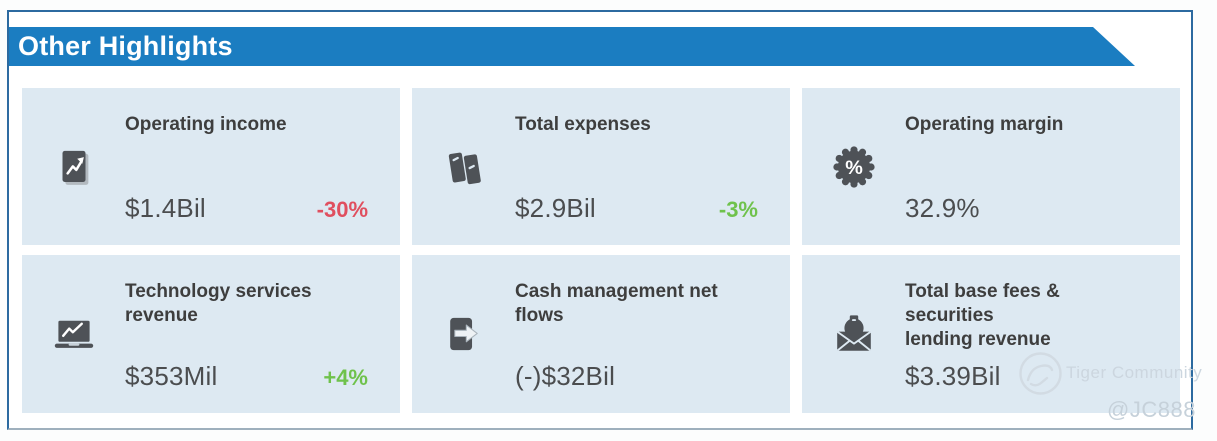  Describe the element at coordinates (206, 124) in the screenshot. I see `card-title: Operating income` at that location.